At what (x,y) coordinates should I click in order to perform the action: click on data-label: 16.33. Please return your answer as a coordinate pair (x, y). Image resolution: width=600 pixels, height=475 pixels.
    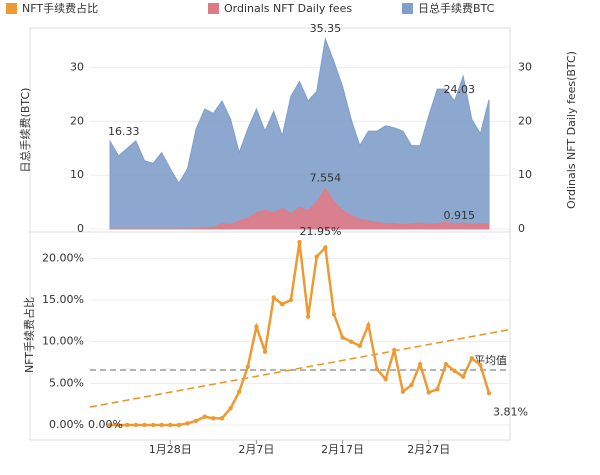
    Looking at the image, I should click on (124, 131).